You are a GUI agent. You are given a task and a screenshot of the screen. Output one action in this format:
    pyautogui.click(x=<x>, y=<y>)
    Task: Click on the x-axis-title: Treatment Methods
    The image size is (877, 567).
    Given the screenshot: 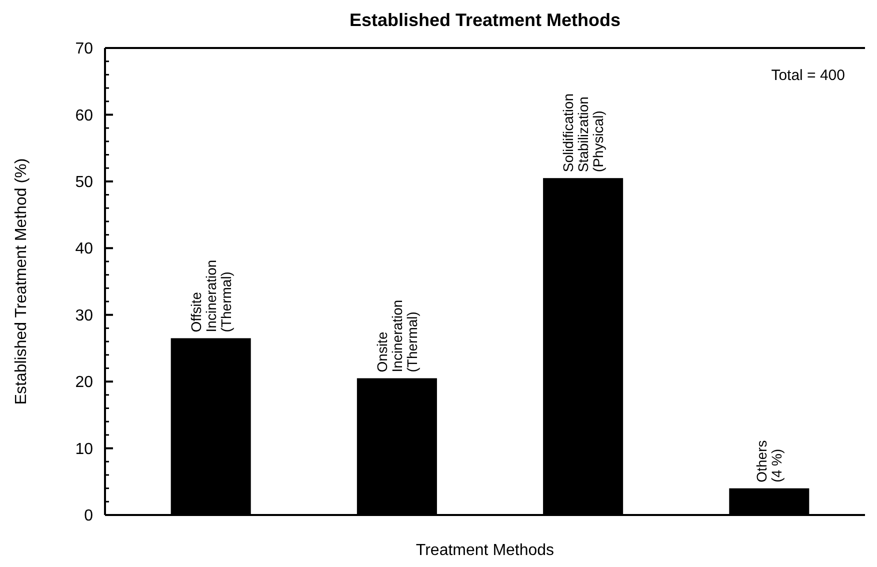 What is the action you would take?
    pyautogui.click(x=485, y=550)
    